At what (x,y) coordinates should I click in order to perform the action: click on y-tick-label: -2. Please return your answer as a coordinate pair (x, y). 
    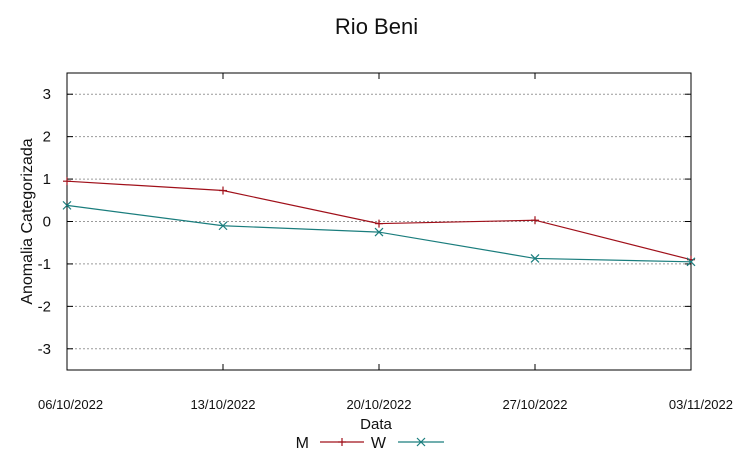
    Looking at the image, I should click on (44, 306).